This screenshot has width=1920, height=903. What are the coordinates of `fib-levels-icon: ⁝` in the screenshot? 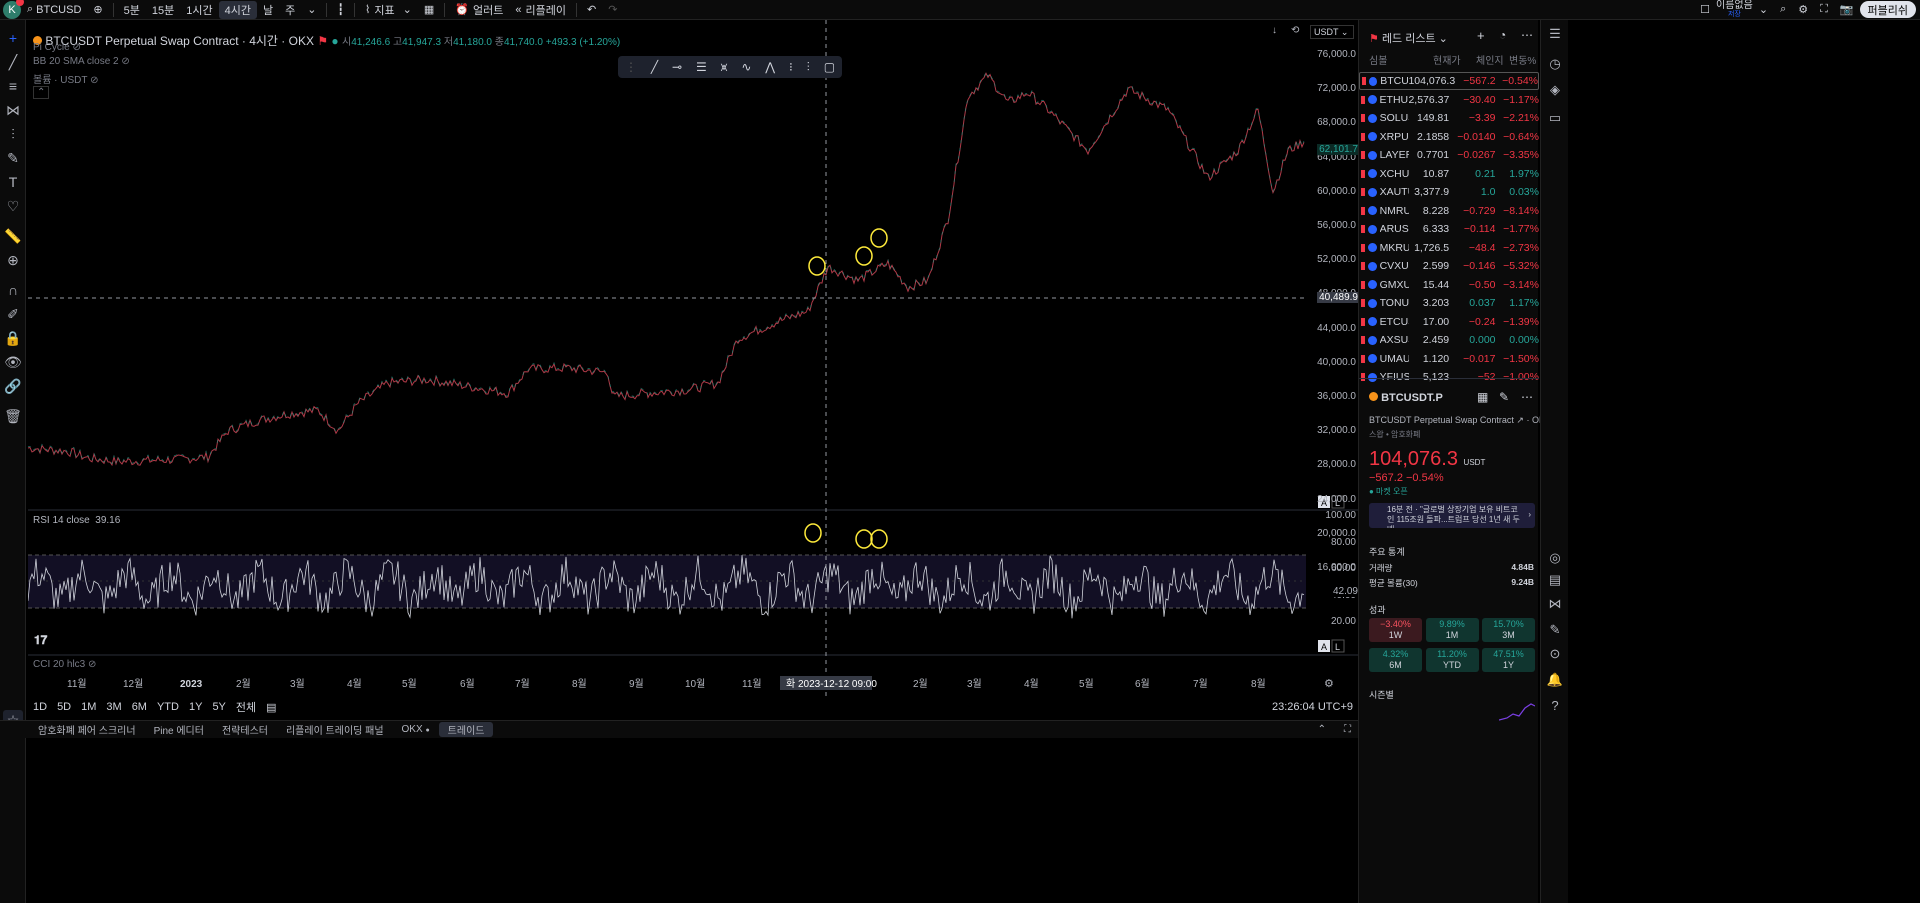 It's located at (791, 67).